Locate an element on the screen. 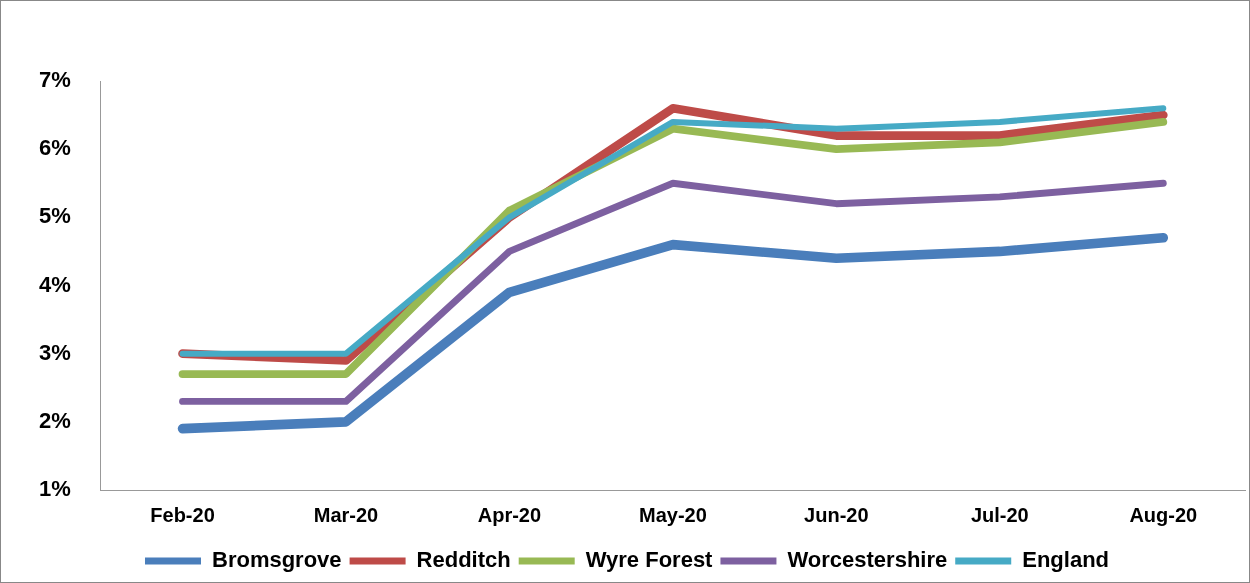 The height and width of the screenshot is (583, 1250). x-tick-label: May-20 is located at coordinates (672, 514).